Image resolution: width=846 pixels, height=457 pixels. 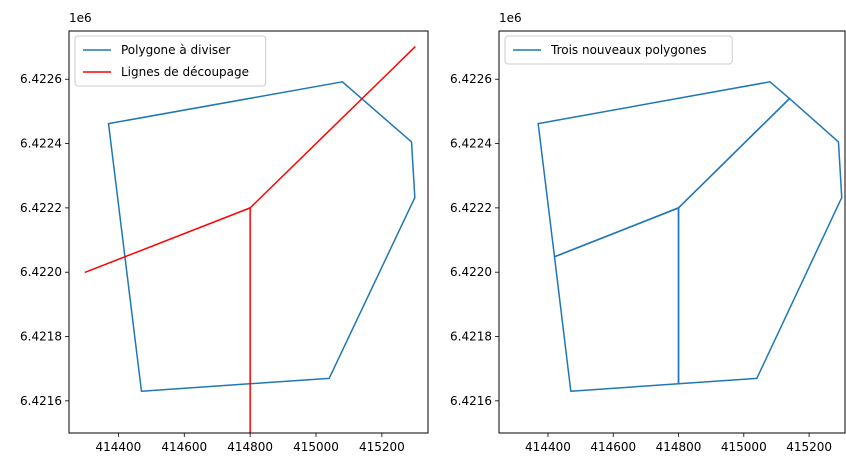 What do you see at coordinates (80, 18) in the screenshot?
I see `y-offset-label-left: 1e6` at bounding box center [80, 18].